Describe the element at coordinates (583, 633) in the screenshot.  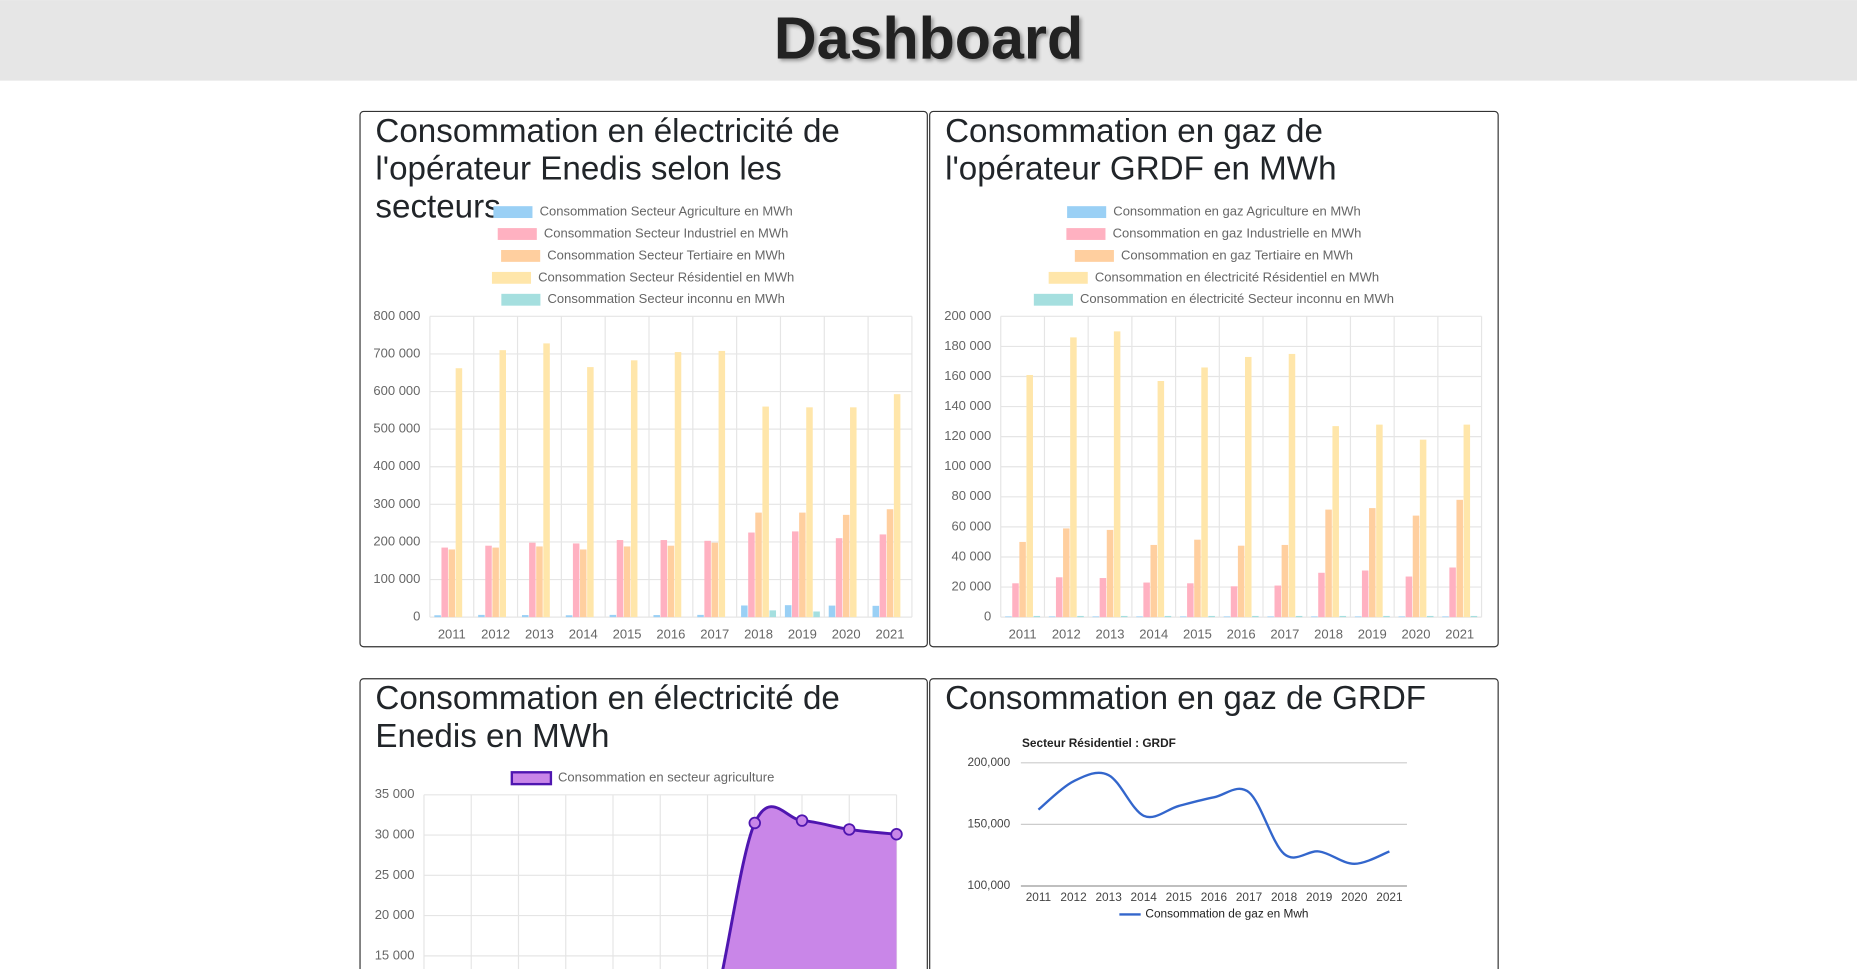
I see `x-tick-label: 2014` at that location.